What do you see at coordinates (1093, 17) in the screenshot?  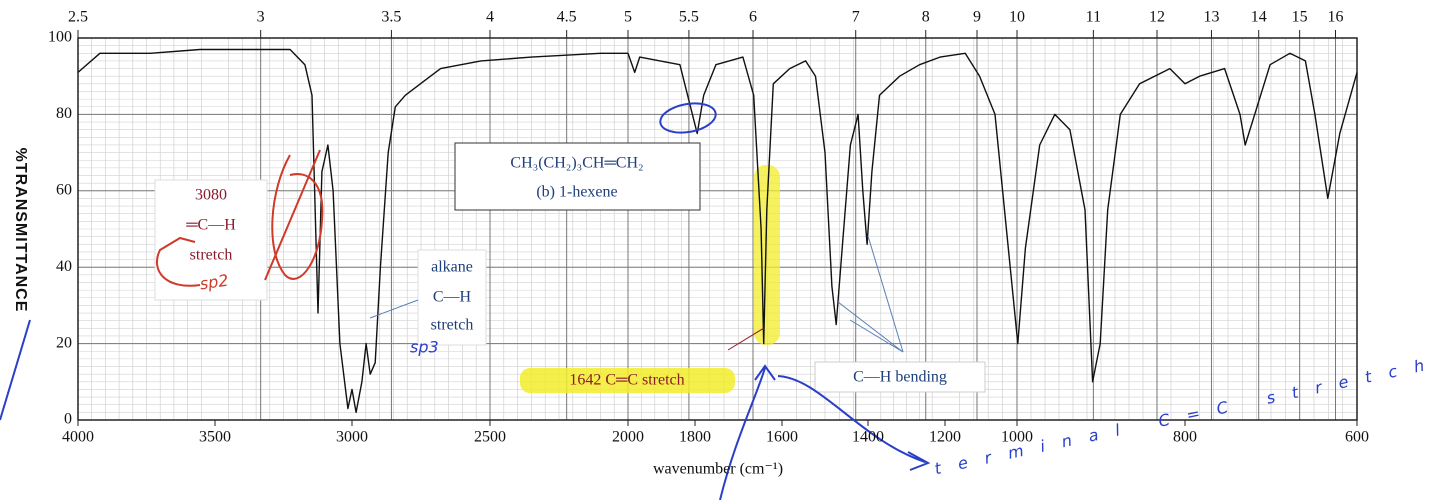 I see `top-tick-label: 11` at bounding box center [1093, 17].